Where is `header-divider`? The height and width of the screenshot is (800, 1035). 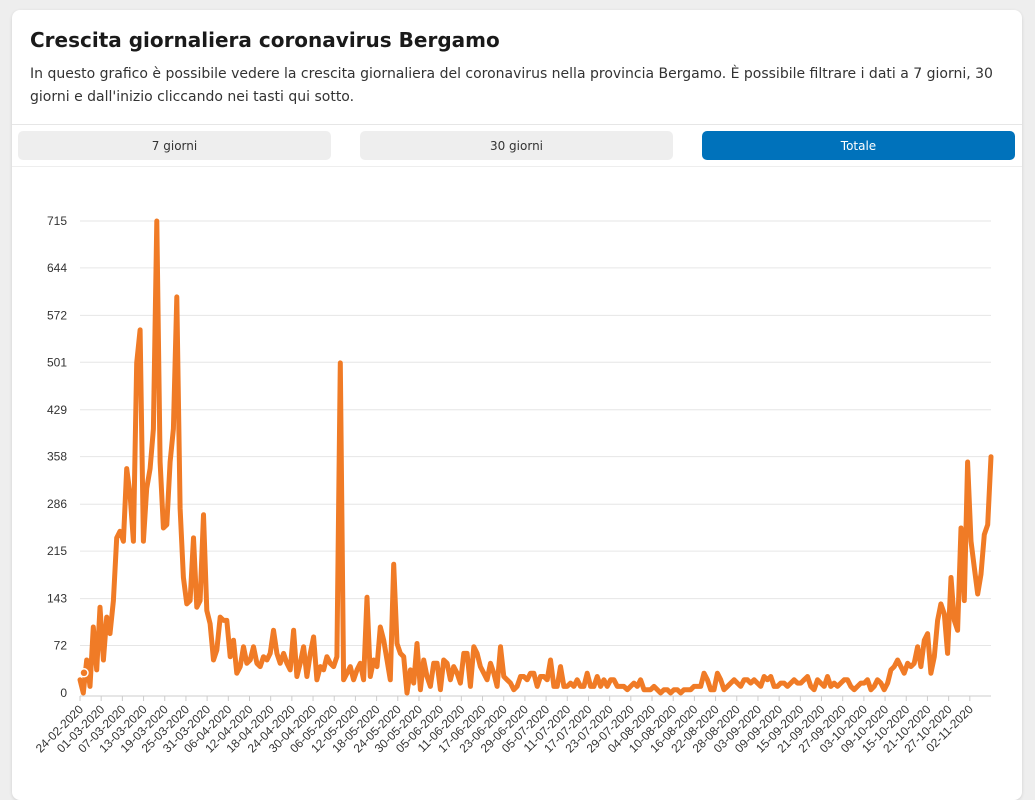
header-divider is located at coordinates (517, 124).